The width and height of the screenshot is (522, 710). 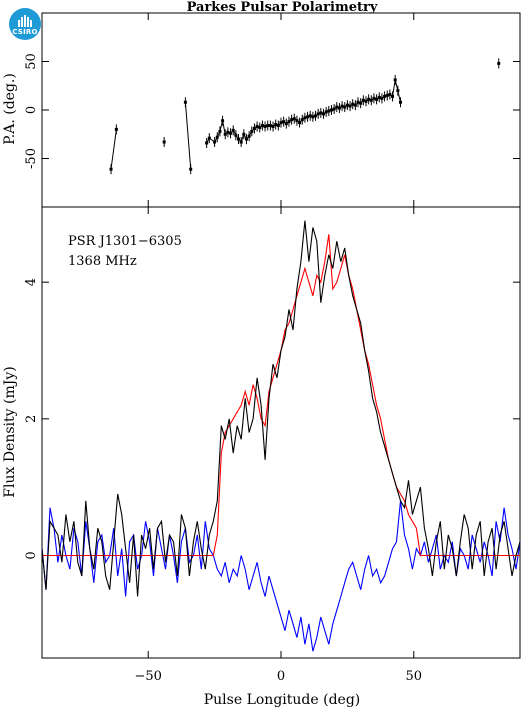 What do you see at coordinates (25, 32) in the screenshot?
I see `logo-text: CSIRO` at bounding box center [25, 32].